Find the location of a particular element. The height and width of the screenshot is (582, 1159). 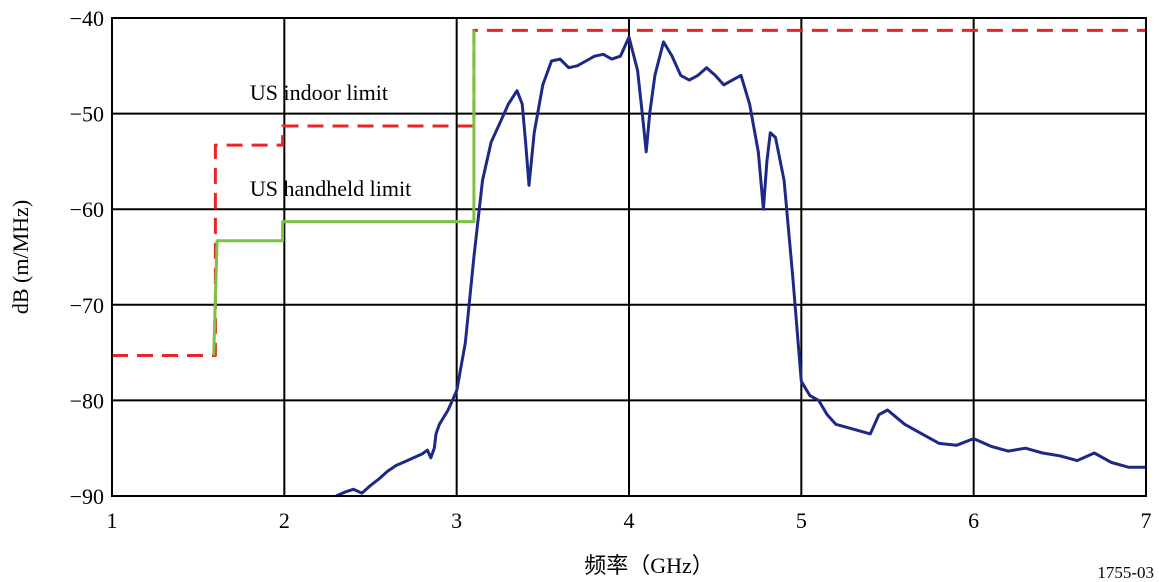

x-tick-label: 1 is located at coordinates (112, 520).